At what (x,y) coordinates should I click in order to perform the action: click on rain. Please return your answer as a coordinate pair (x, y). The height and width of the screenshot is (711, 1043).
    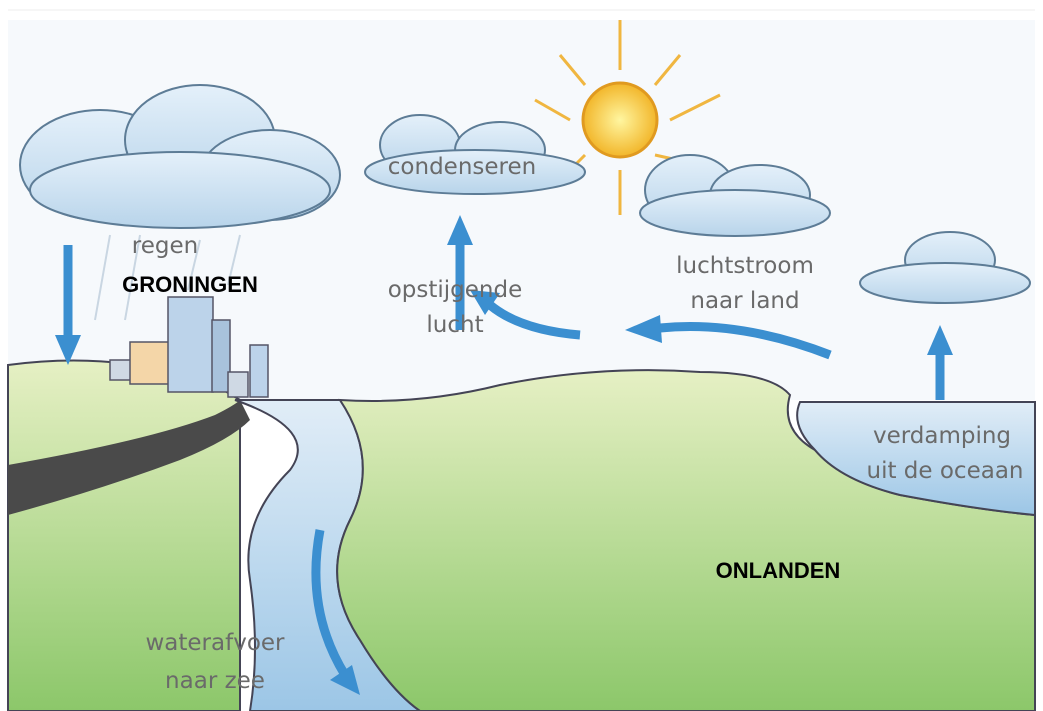
    Looking at the image, I should click on (167, 277).